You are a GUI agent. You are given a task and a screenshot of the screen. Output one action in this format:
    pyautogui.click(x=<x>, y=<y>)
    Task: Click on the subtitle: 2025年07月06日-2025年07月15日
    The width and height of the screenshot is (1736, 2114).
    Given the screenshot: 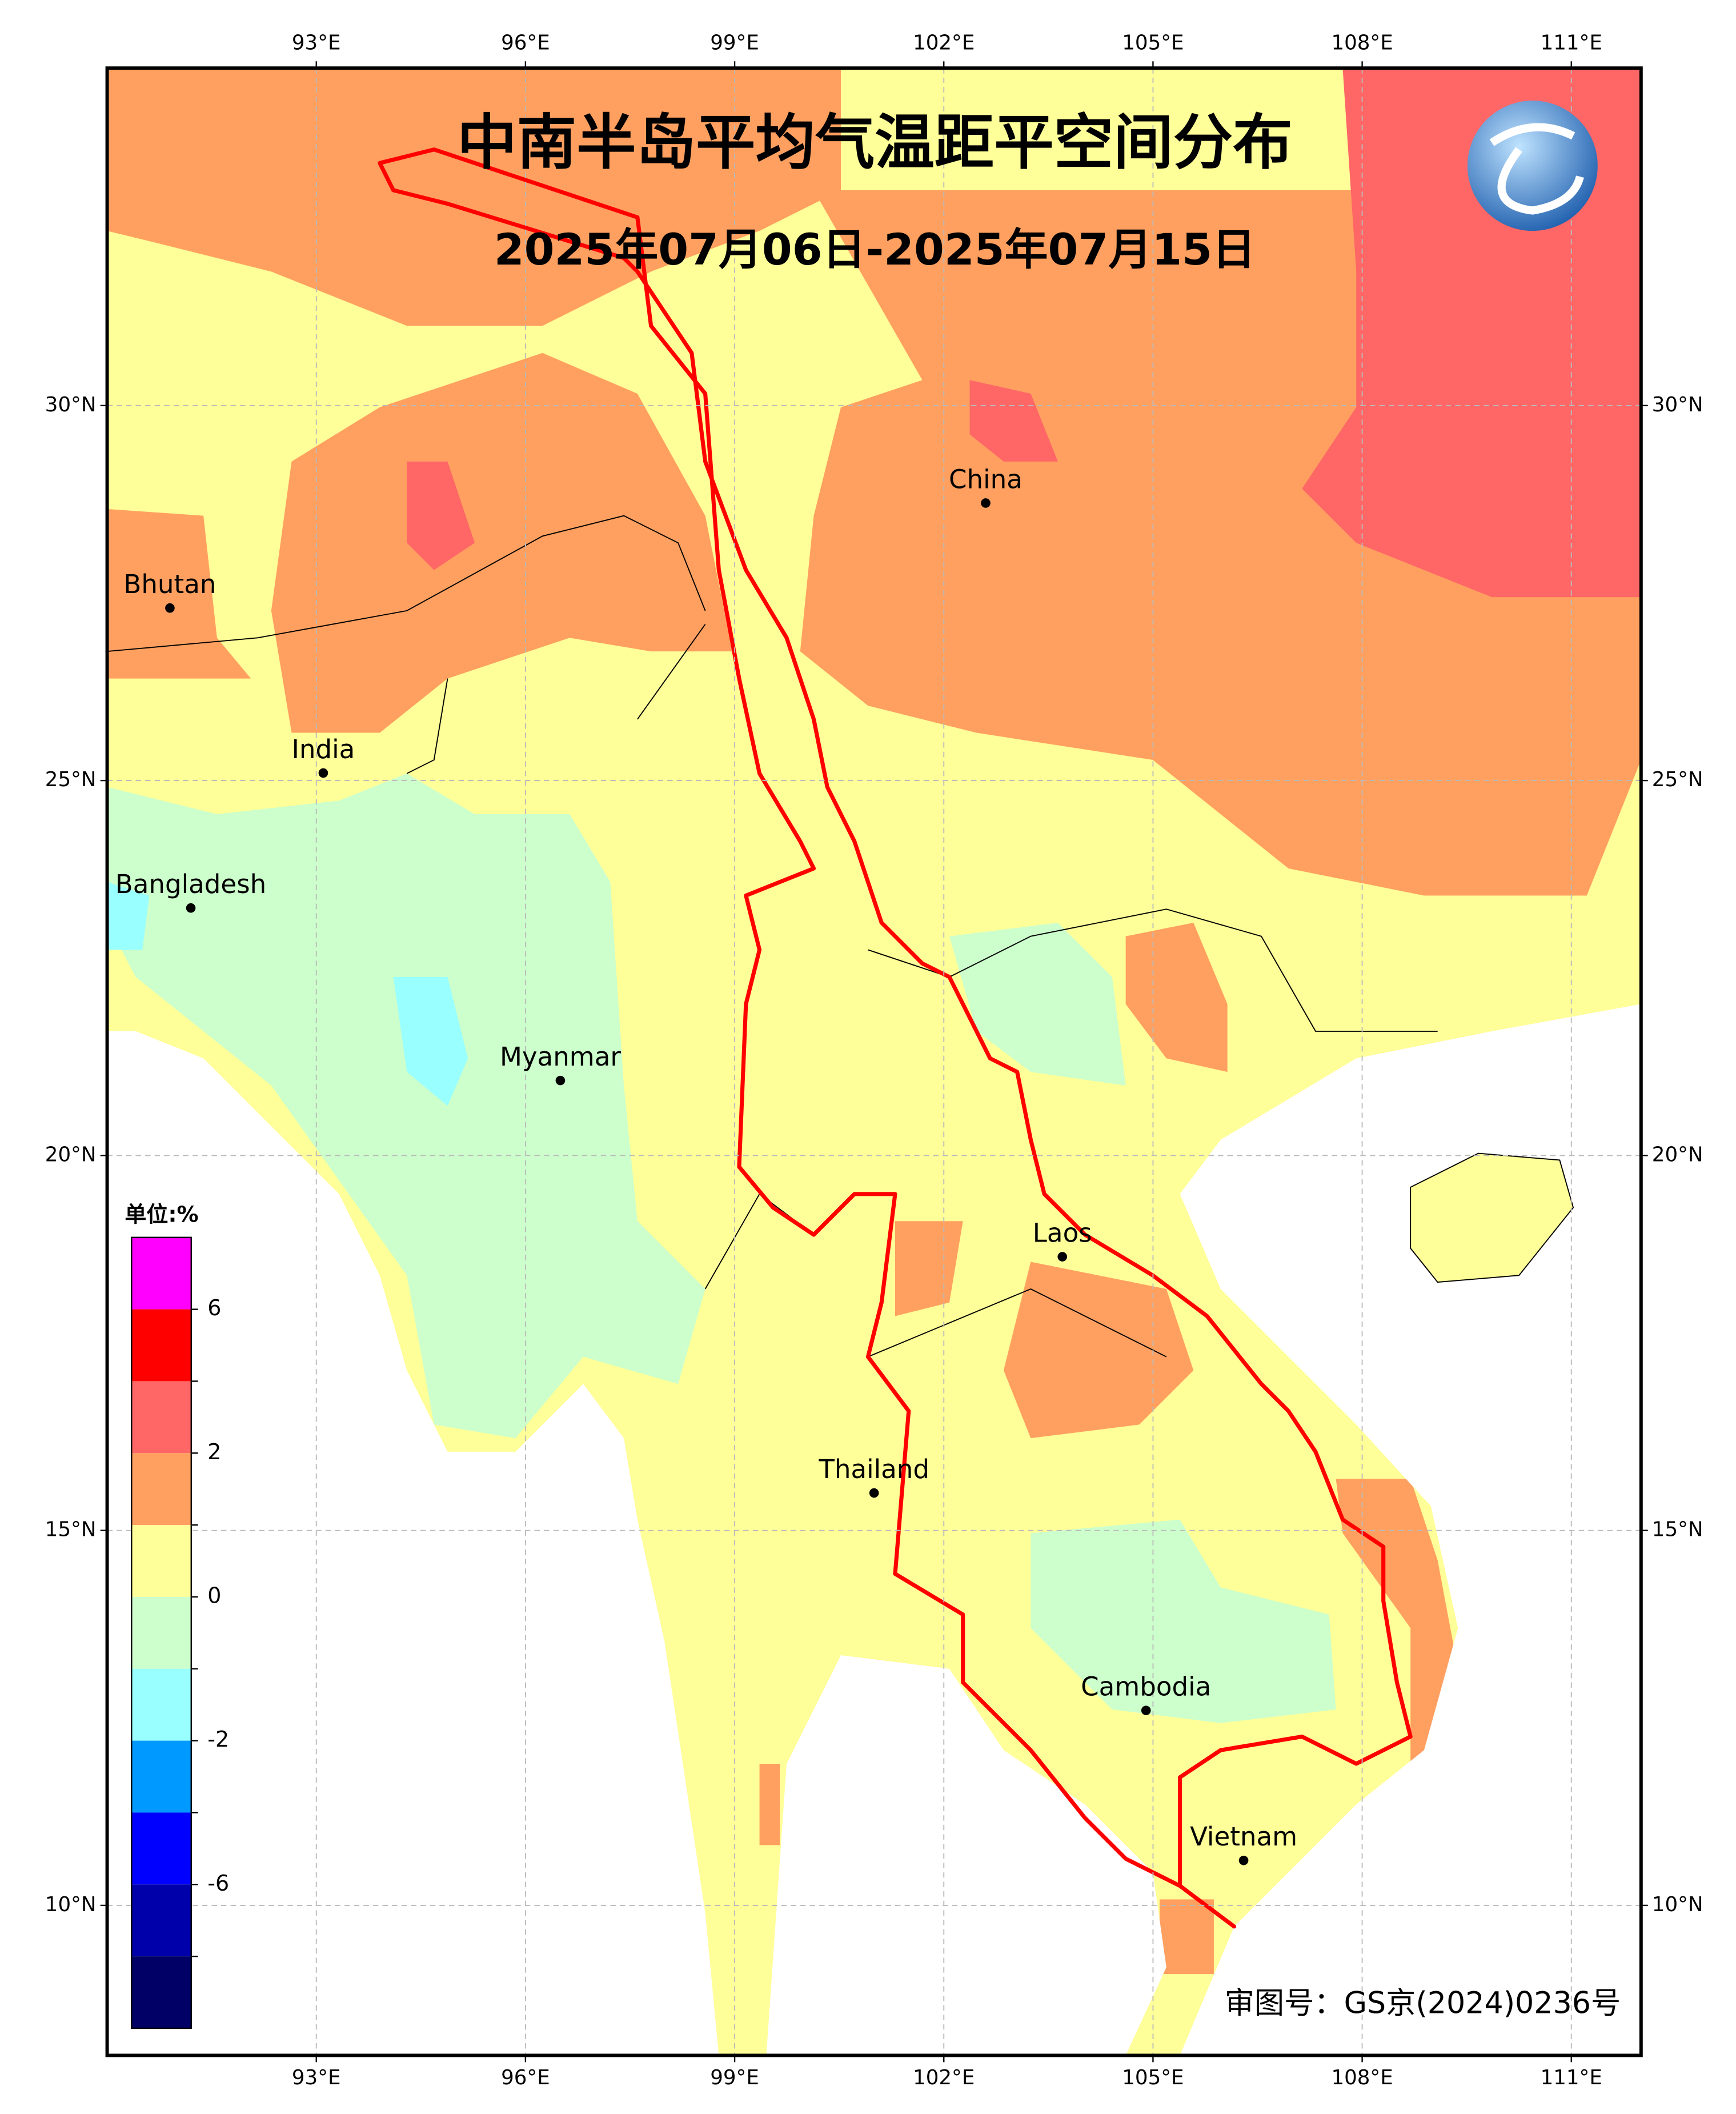 What is the action you would take?
    pyautogui.click(x=875, y=250)
    